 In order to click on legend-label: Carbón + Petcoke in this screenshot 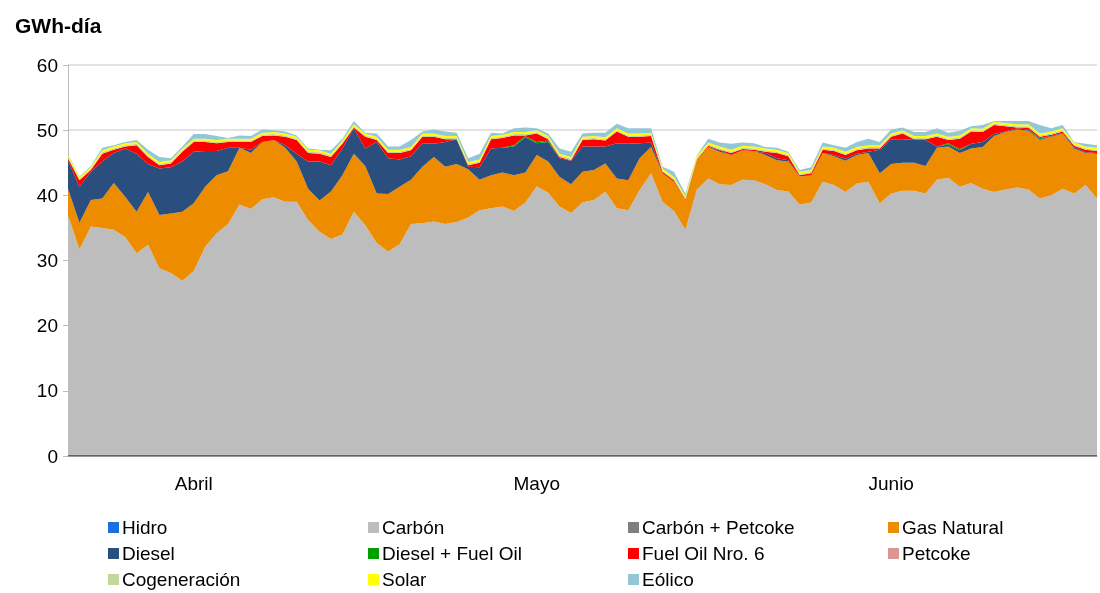, I will do `click(718, 527)`.